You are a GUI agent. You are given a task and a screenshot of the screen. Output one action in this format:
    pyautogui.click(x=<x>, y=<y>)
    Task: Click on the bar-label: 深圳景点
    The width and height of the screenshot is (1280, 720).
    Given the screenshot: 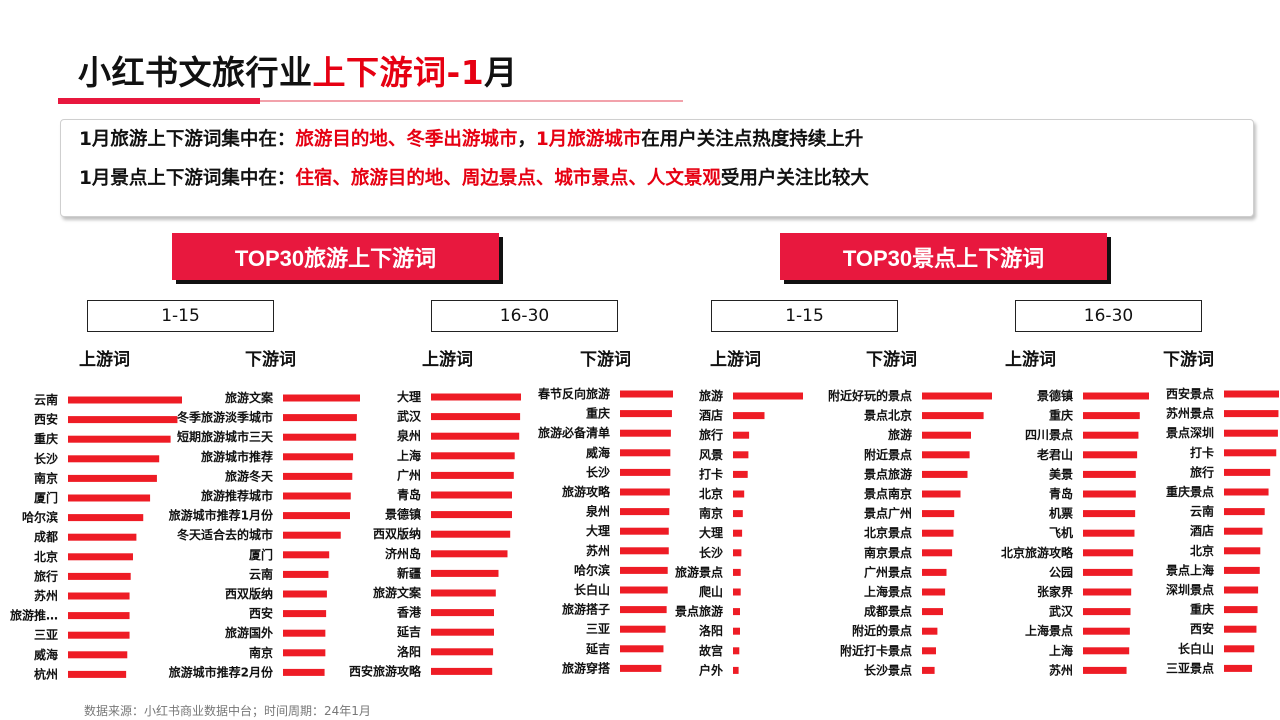 What is the action you would take?
    pyautogui.click(x=1190, y=589)
    